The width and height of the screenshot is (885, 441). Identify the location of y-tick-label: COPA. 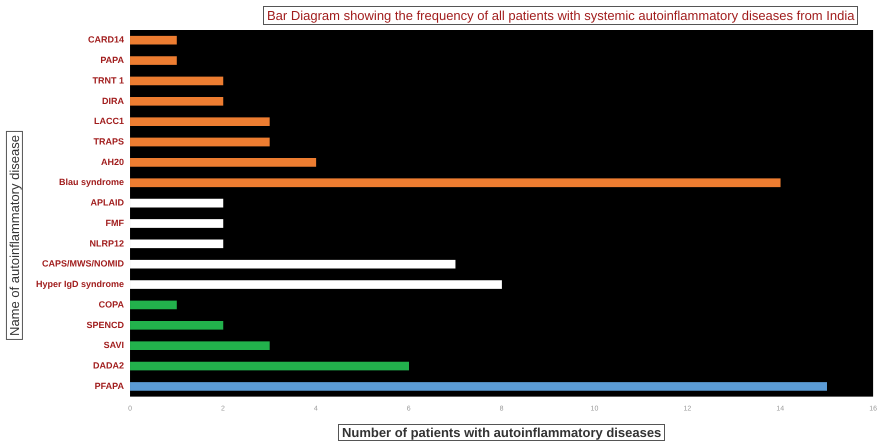
(111, 304).